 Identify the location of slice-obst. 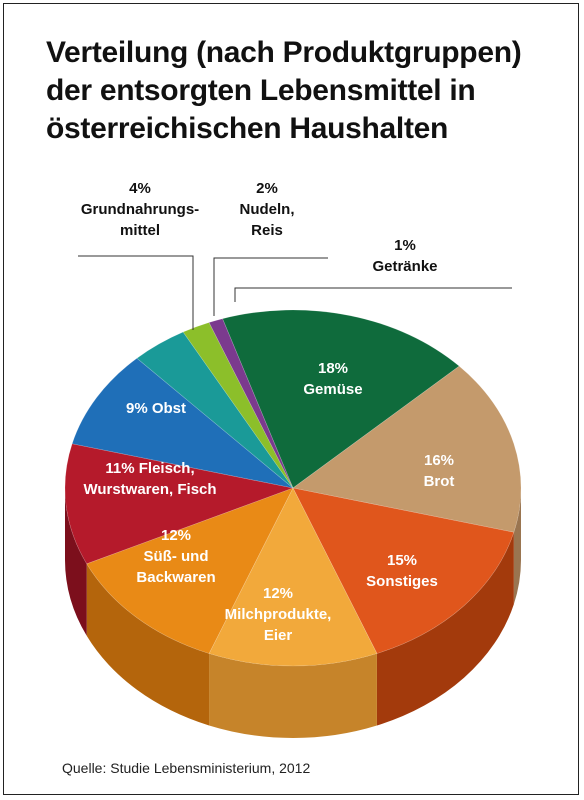
(182, 423).